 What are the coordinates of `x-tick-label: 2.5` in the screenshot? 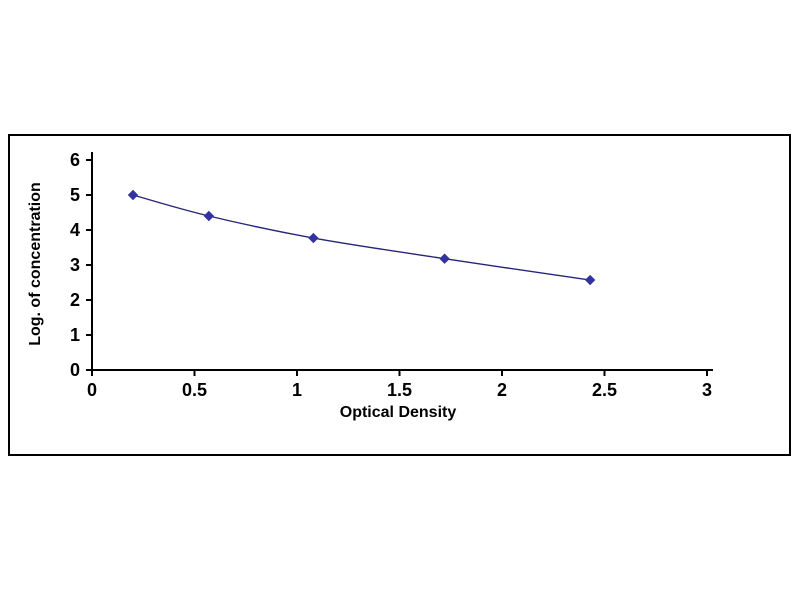 It's located at (604, 390).